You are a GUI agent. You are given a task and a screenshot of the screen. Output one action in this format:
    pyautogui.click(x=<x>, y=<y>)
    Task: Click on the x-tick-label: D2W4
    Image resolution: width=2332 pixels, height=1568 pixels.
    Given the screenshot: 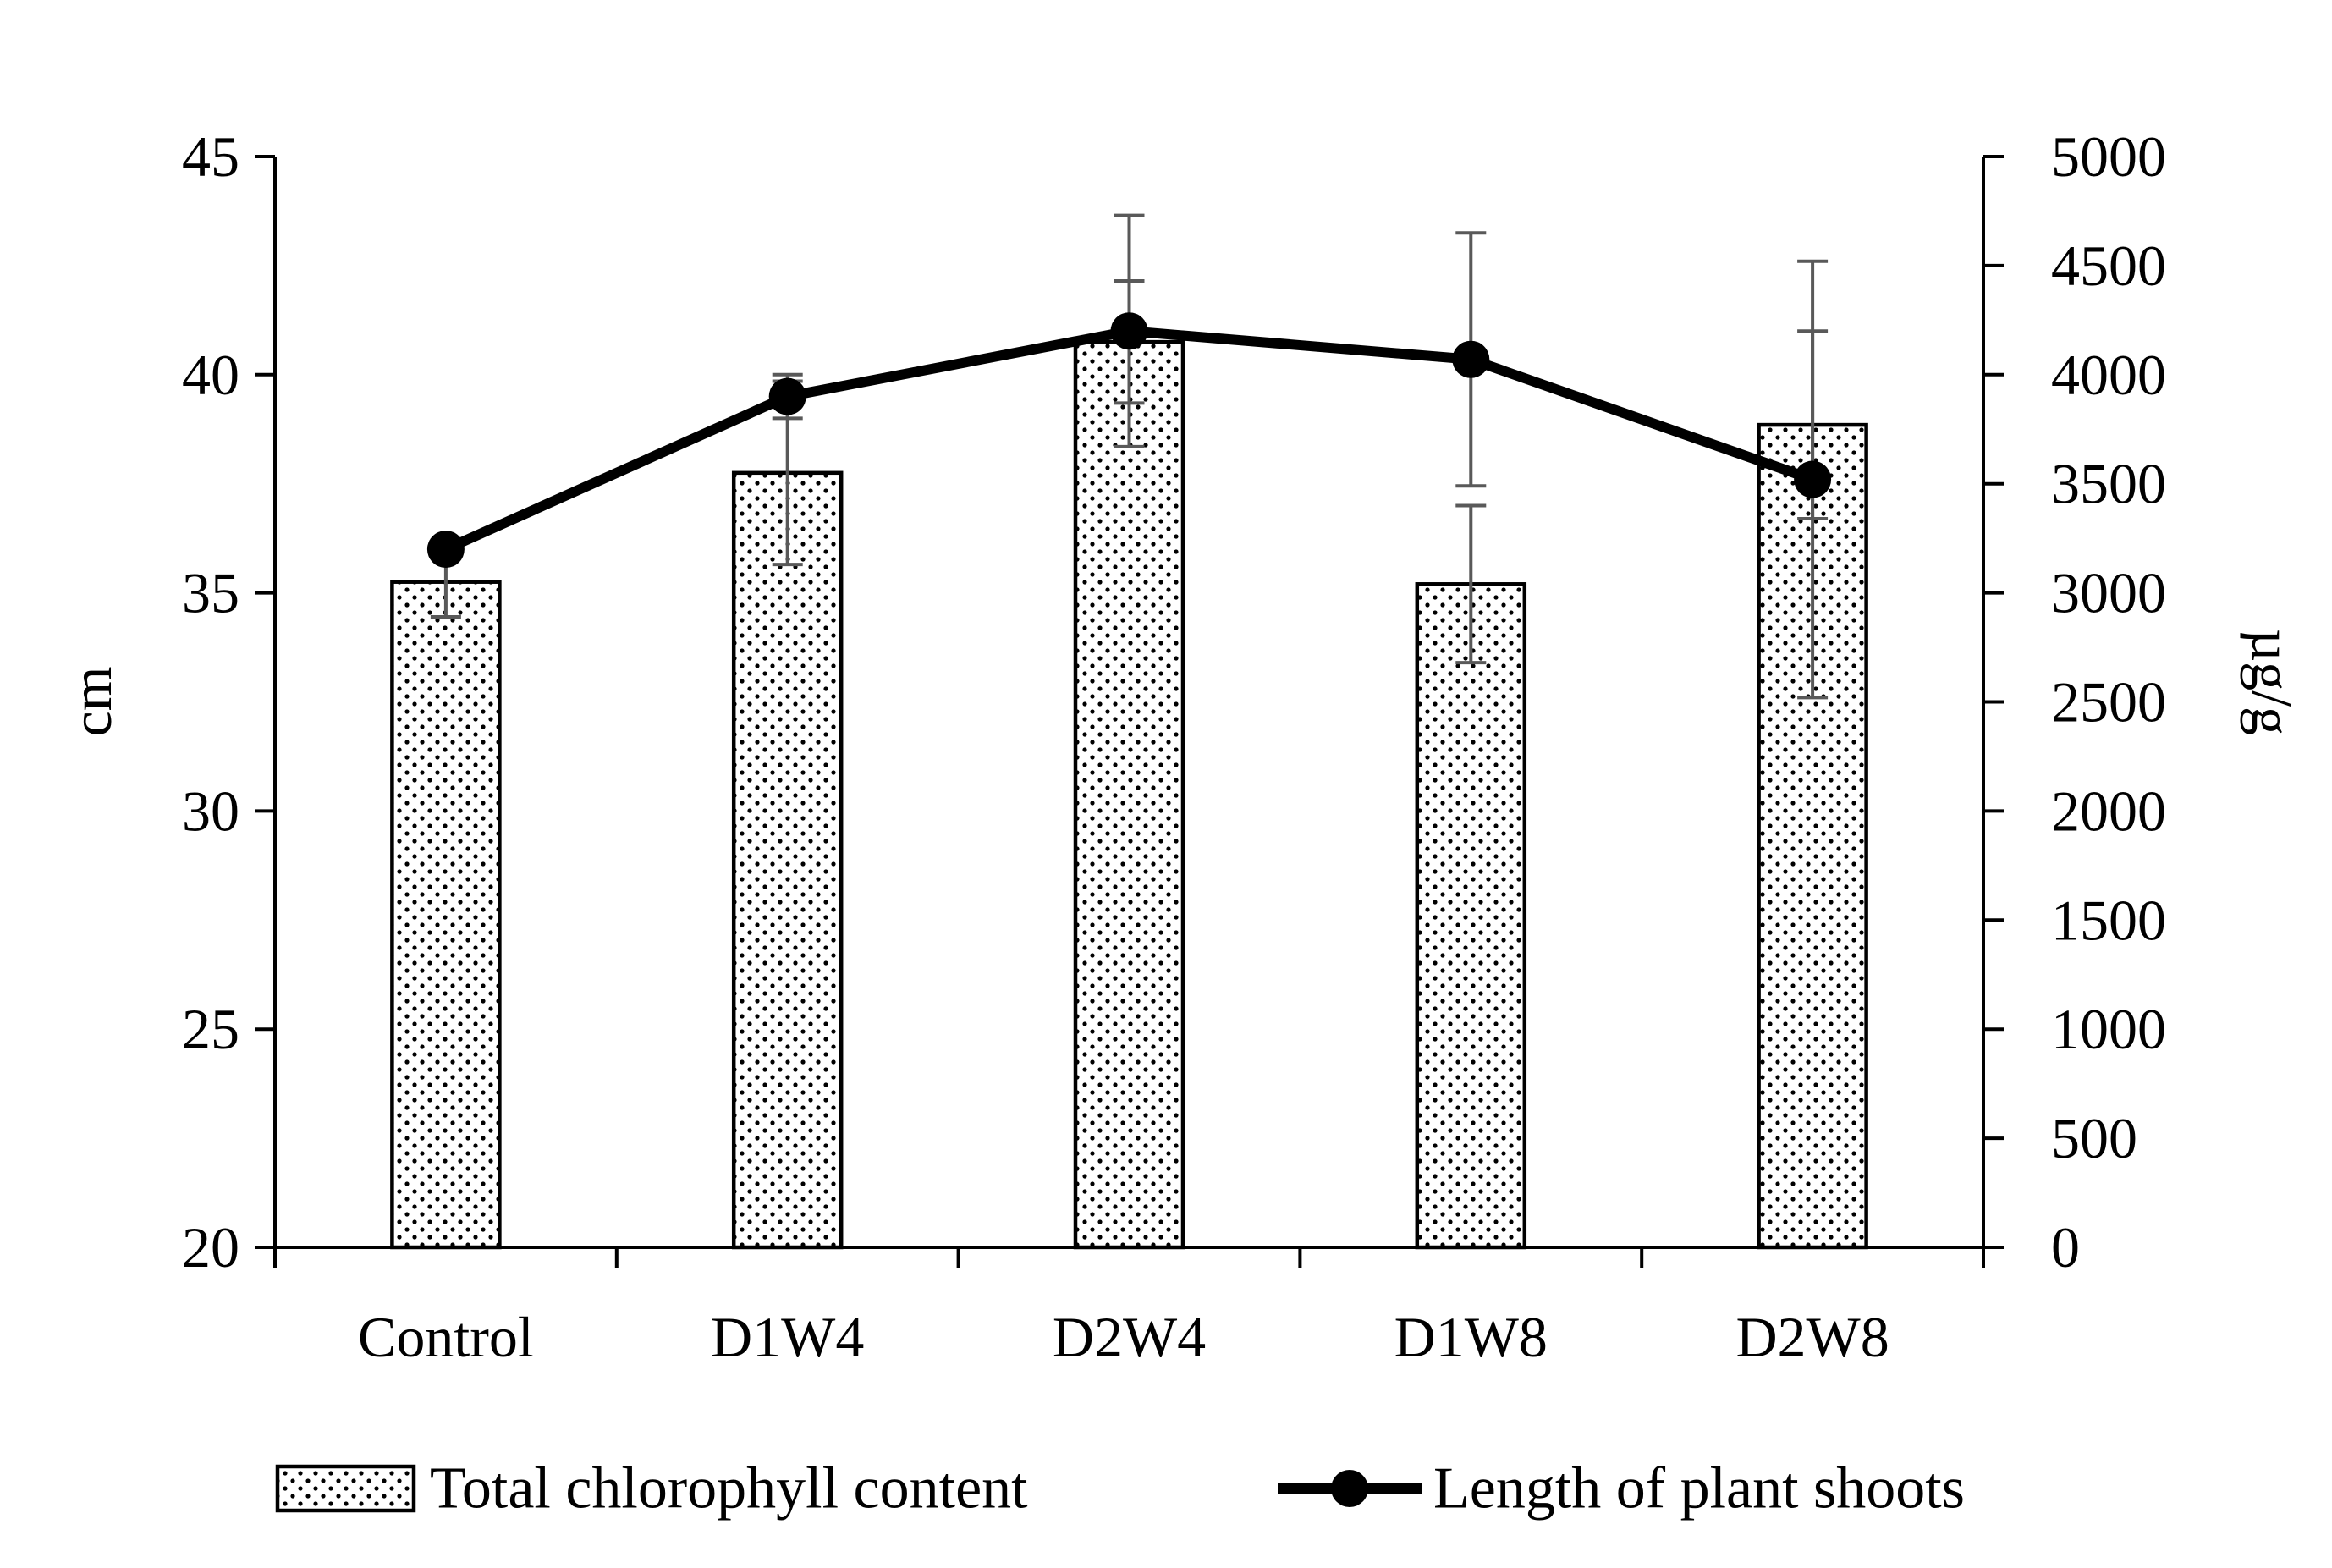 What is the action you would take?
    pyautogui.click(x=1129, y=1337)
    